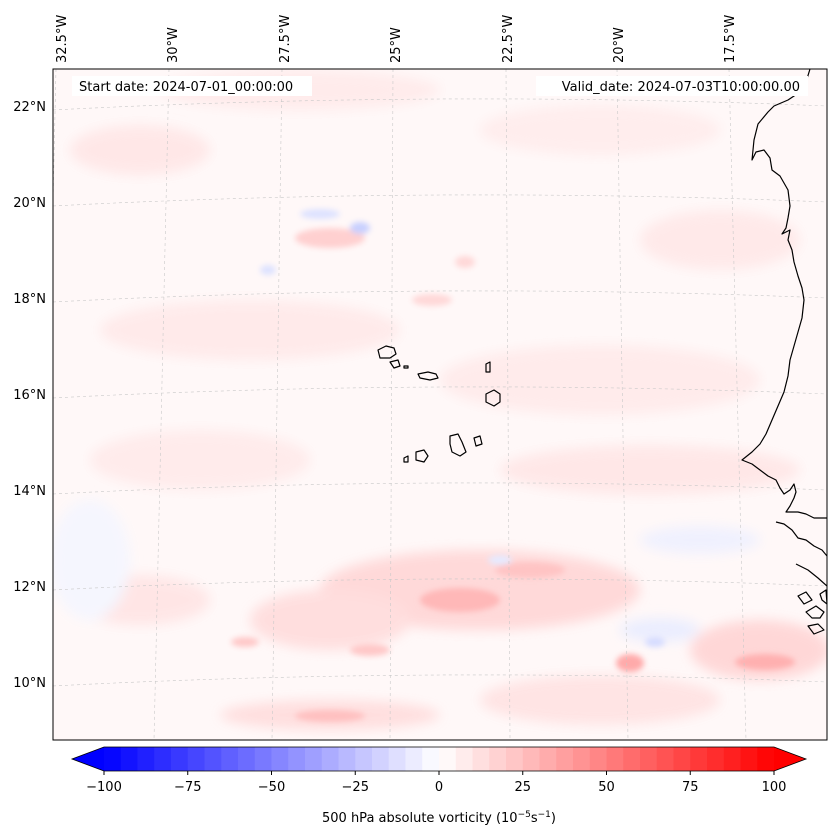 The width and height of the screenshot is (837, 839). I want to click on colorbar-tick-label: 75, so click(690, 787).